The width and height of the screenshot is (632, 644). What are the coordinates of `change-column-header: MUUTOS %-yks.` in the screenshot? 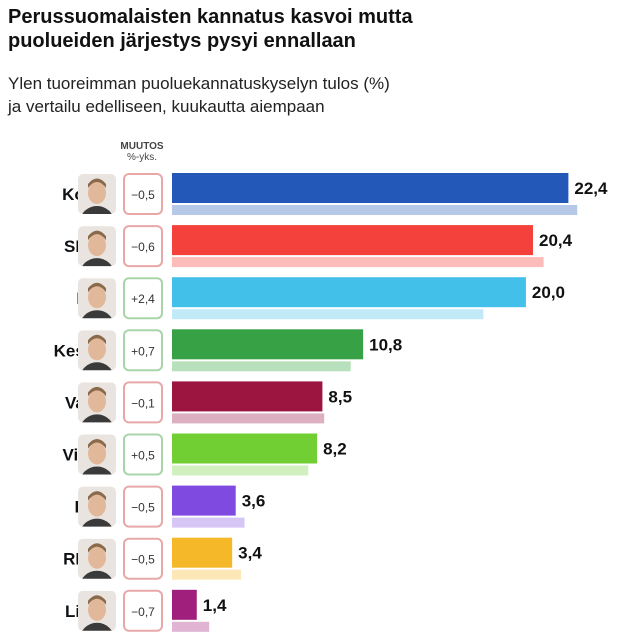 It's located at (142, 152).